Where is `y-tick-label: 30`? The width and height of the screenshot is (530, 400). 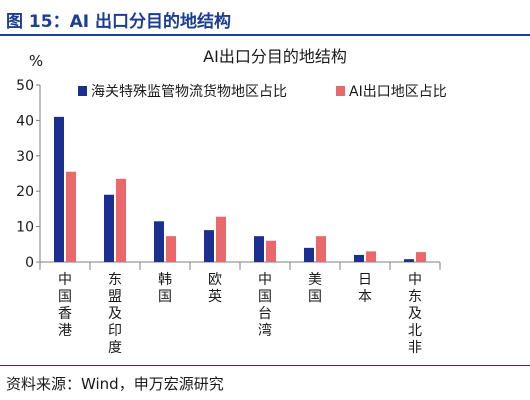
y-tick-label: 30 is located at coordinates (25, 157).